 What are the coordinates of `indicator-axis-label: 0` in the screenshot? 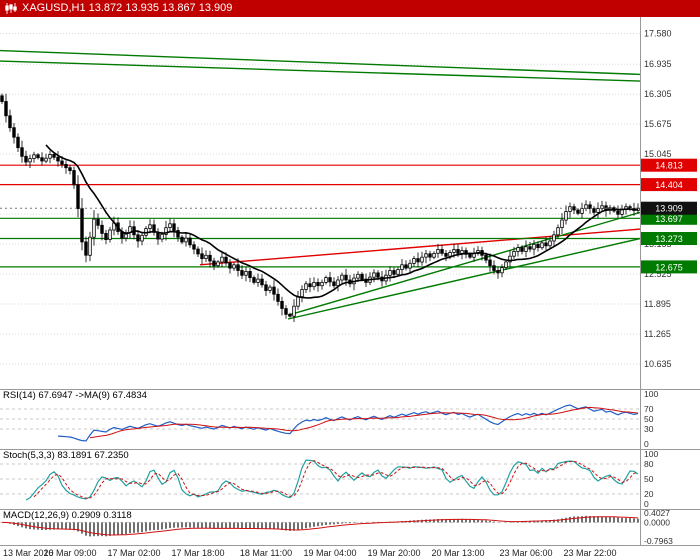 It's located at (646, 504).